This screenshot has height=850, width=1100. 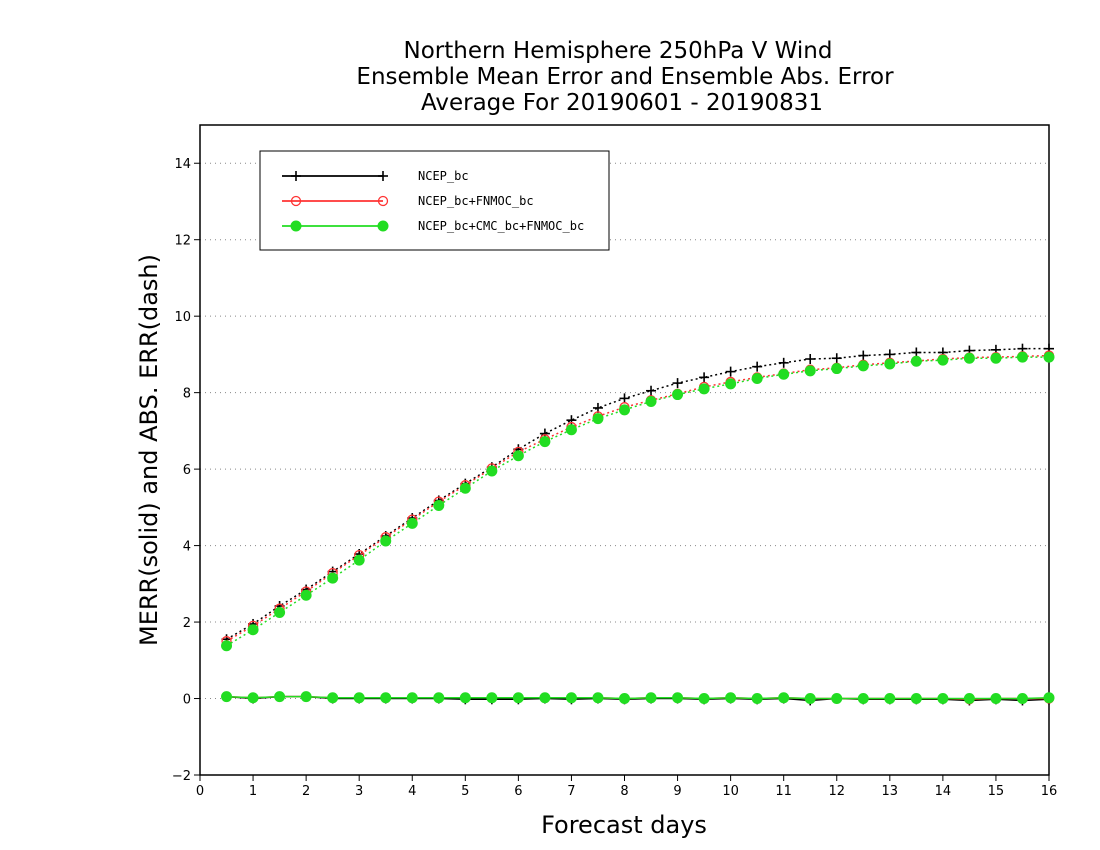 I want to click on x-tick-label: 1, so click(x=253, y=791).